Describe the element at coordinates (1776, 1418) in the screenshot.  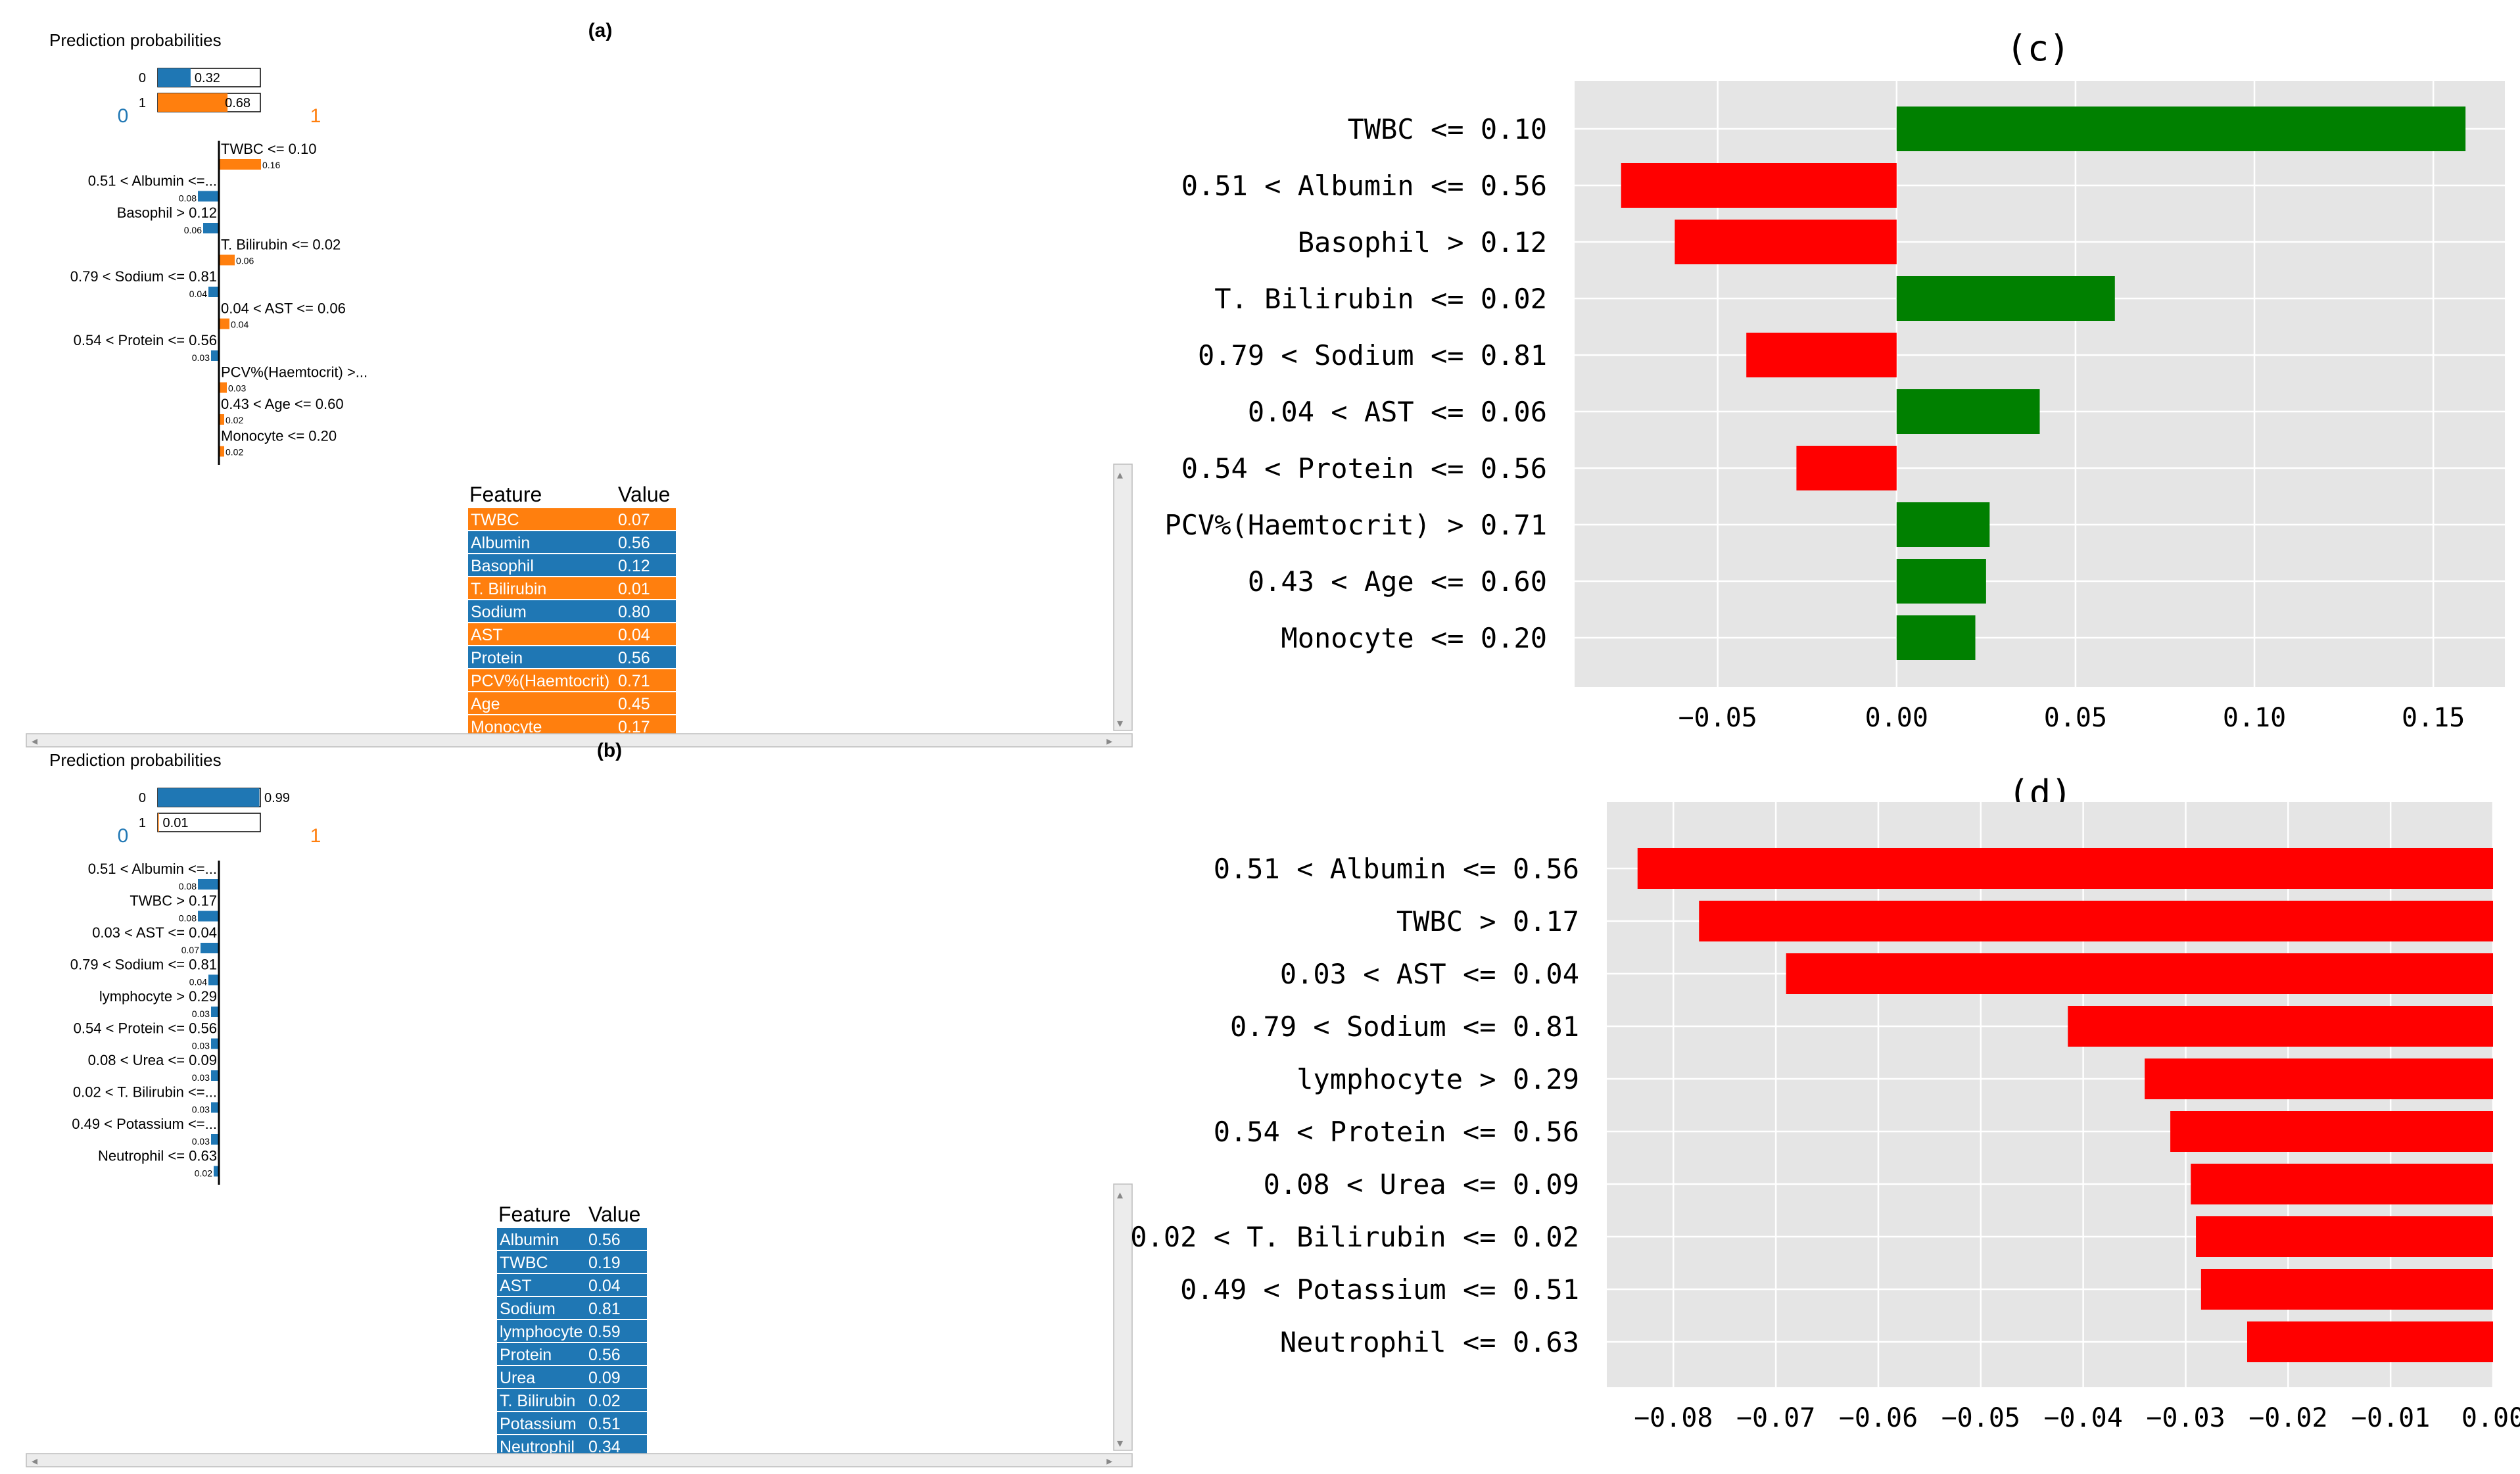
I see `x-tick-label: −0.07` at that location.